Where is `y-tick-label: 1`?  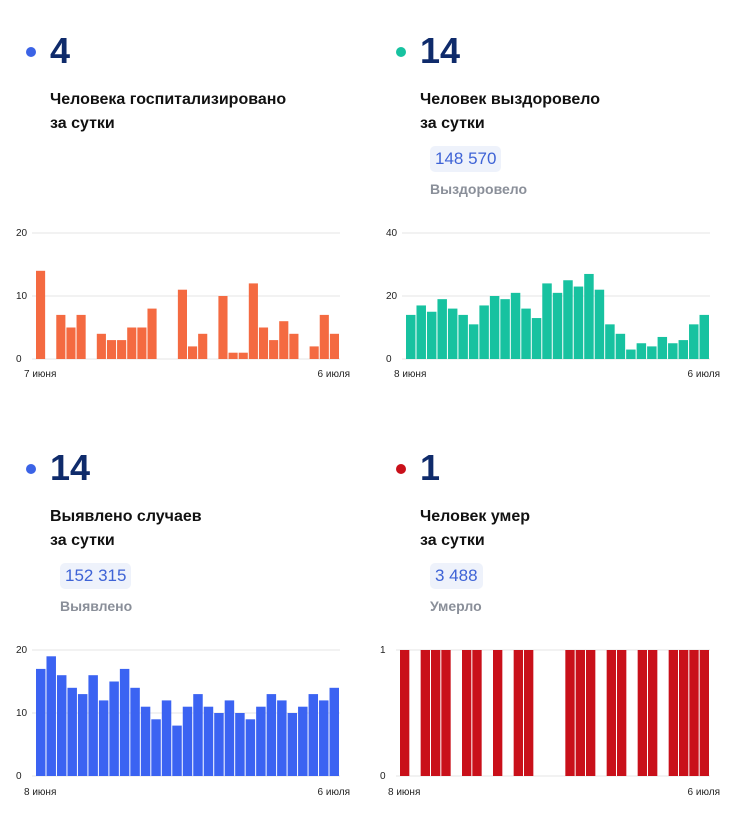
y-tick-label: 1 is located at coordinates (383, 650).